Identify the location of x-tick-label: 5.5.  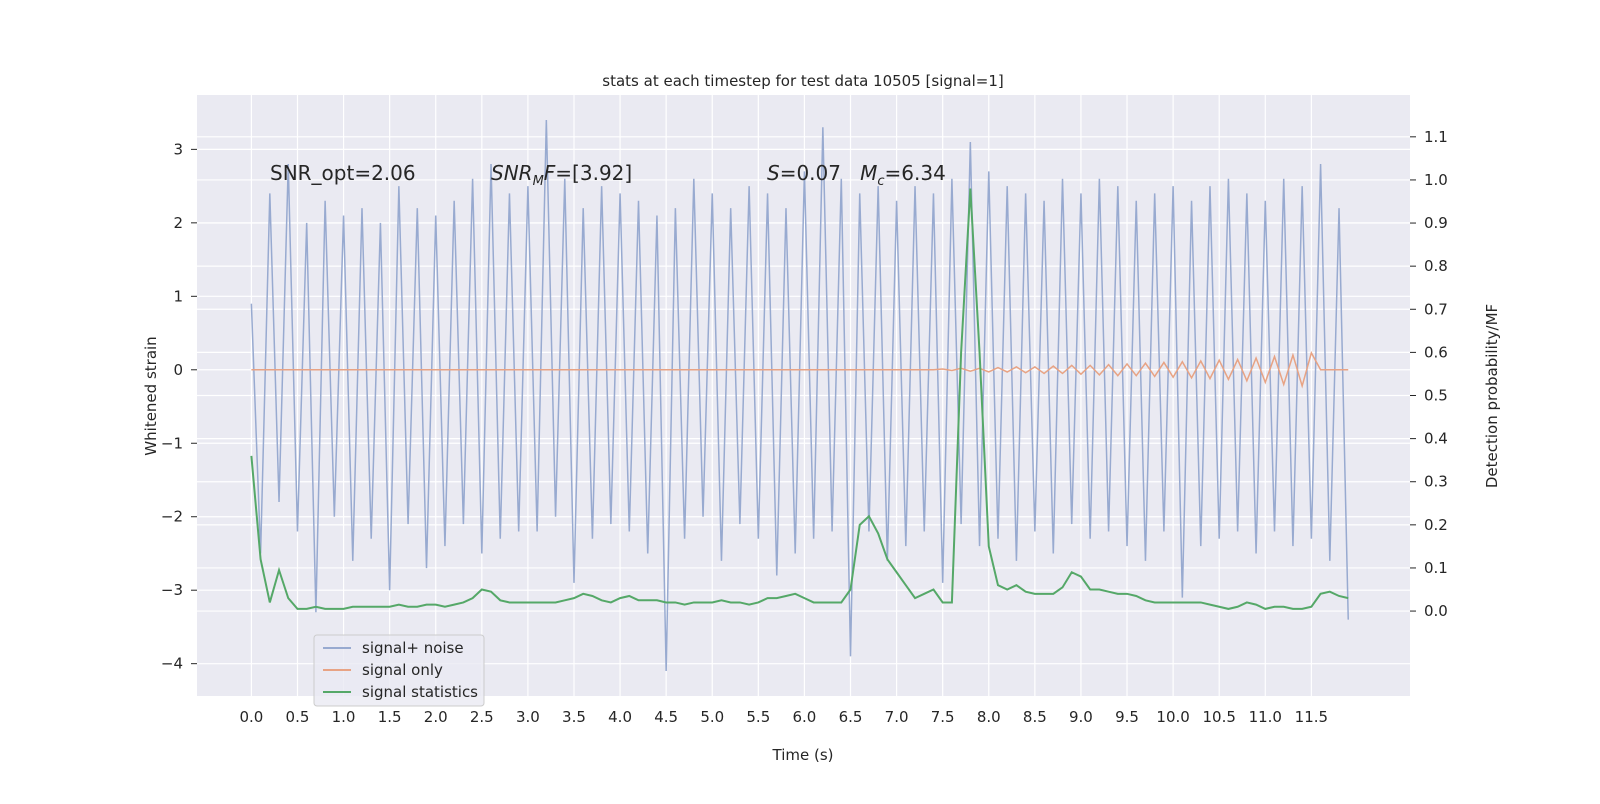
(758, 717).